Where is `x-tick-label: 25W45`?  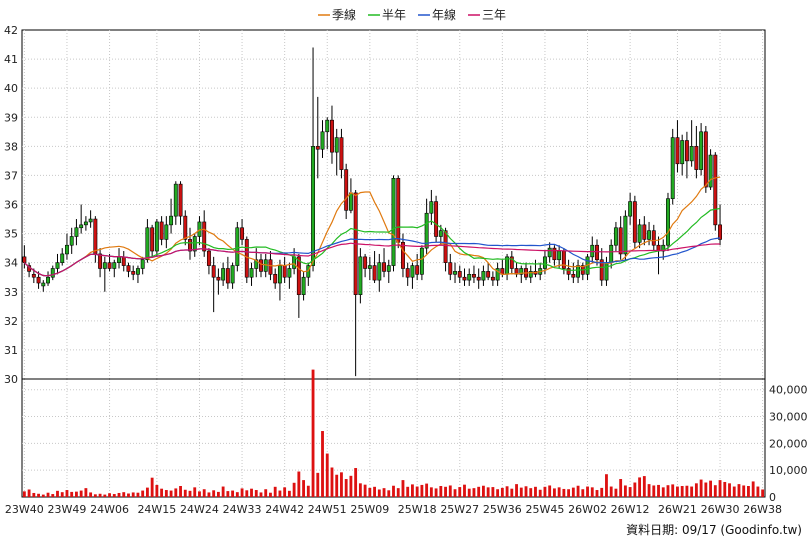
x-tick-label: 25W45 is located at coordinates (545, 509).